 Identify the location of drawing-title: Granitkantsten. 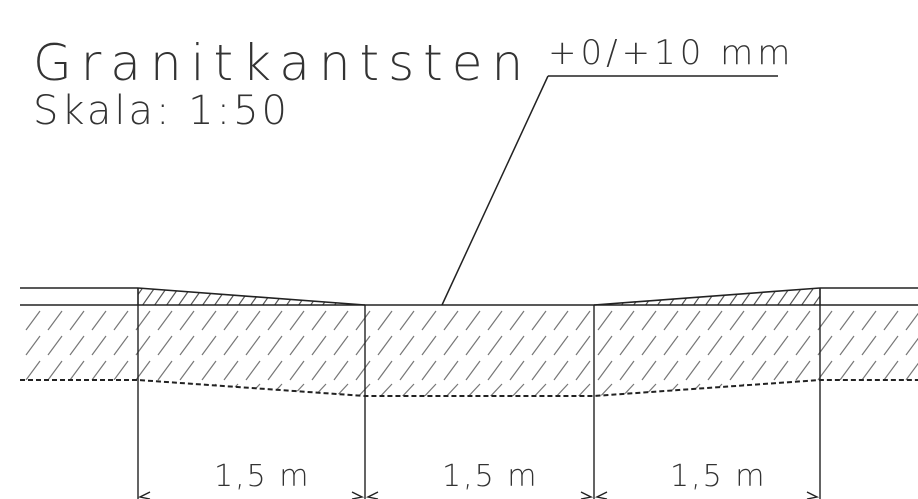
(282, 63).